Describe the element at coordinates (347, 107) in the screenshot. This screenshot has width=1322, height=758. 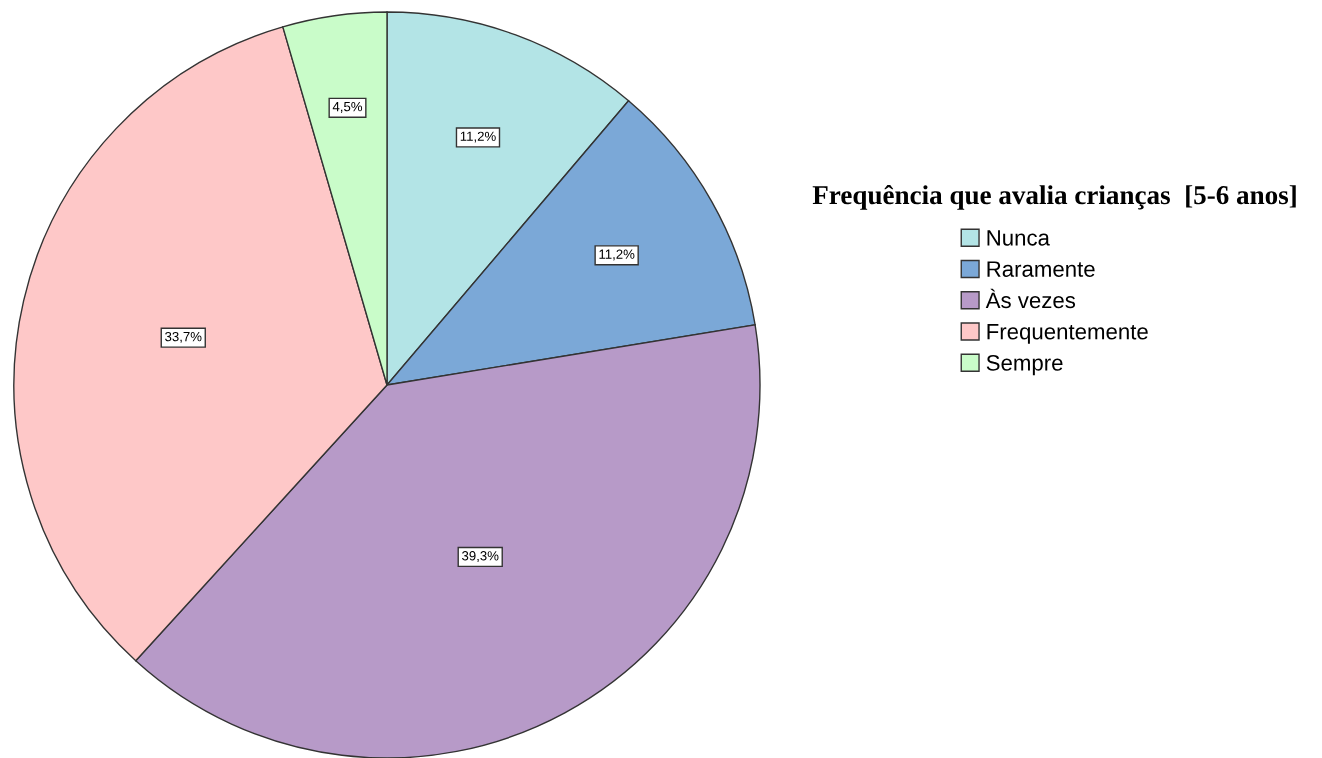
I see `data-label: 4,5%` at that location.